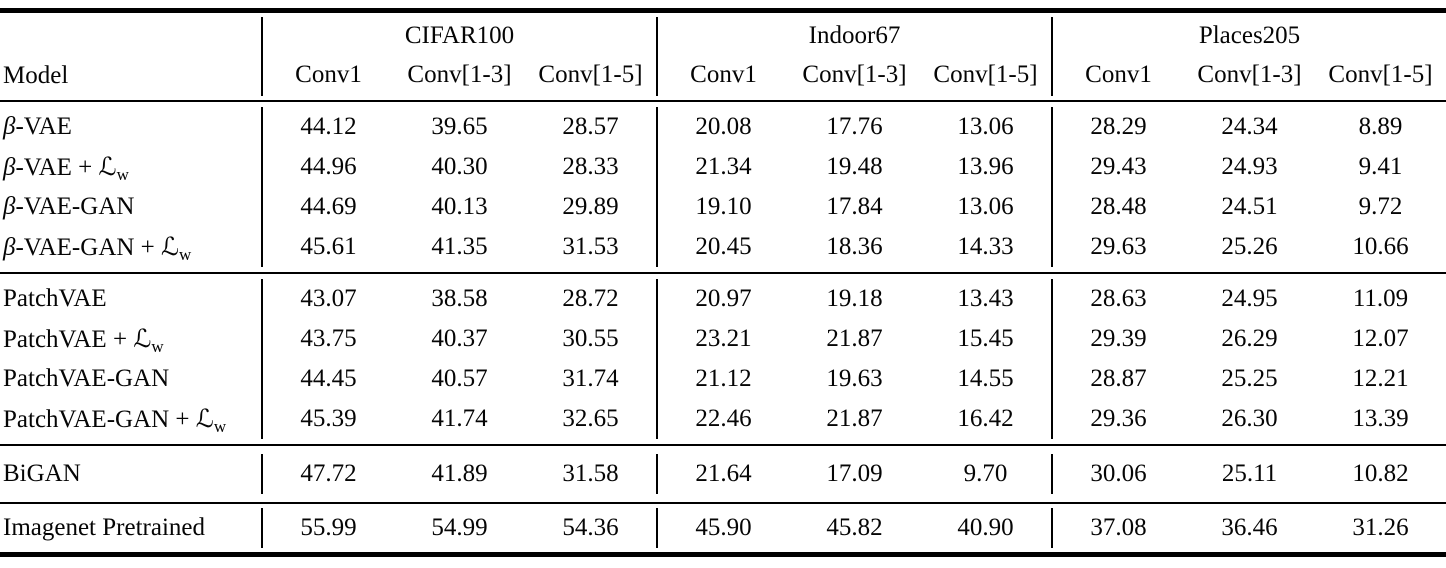  Describe the element at coordinates (1249, 527) in the screenshot. I see `value-cell: 36.46` at that location.